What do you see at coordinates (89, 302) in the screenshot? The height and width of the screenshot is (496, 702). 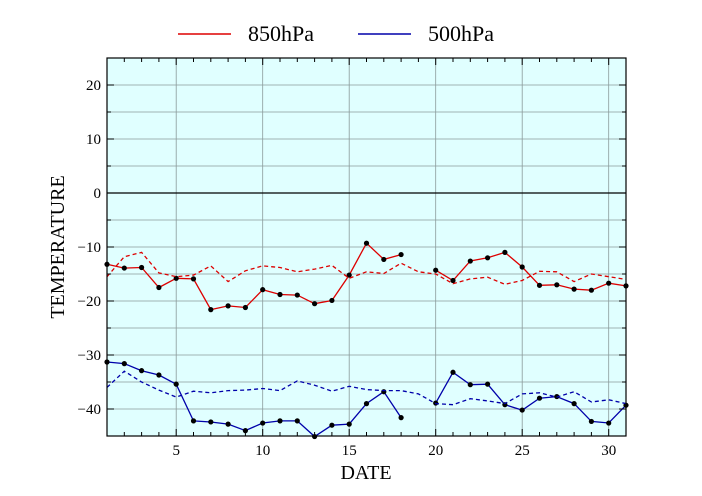 I see `y-tick-label: −20` at bounding box center [89, 302].